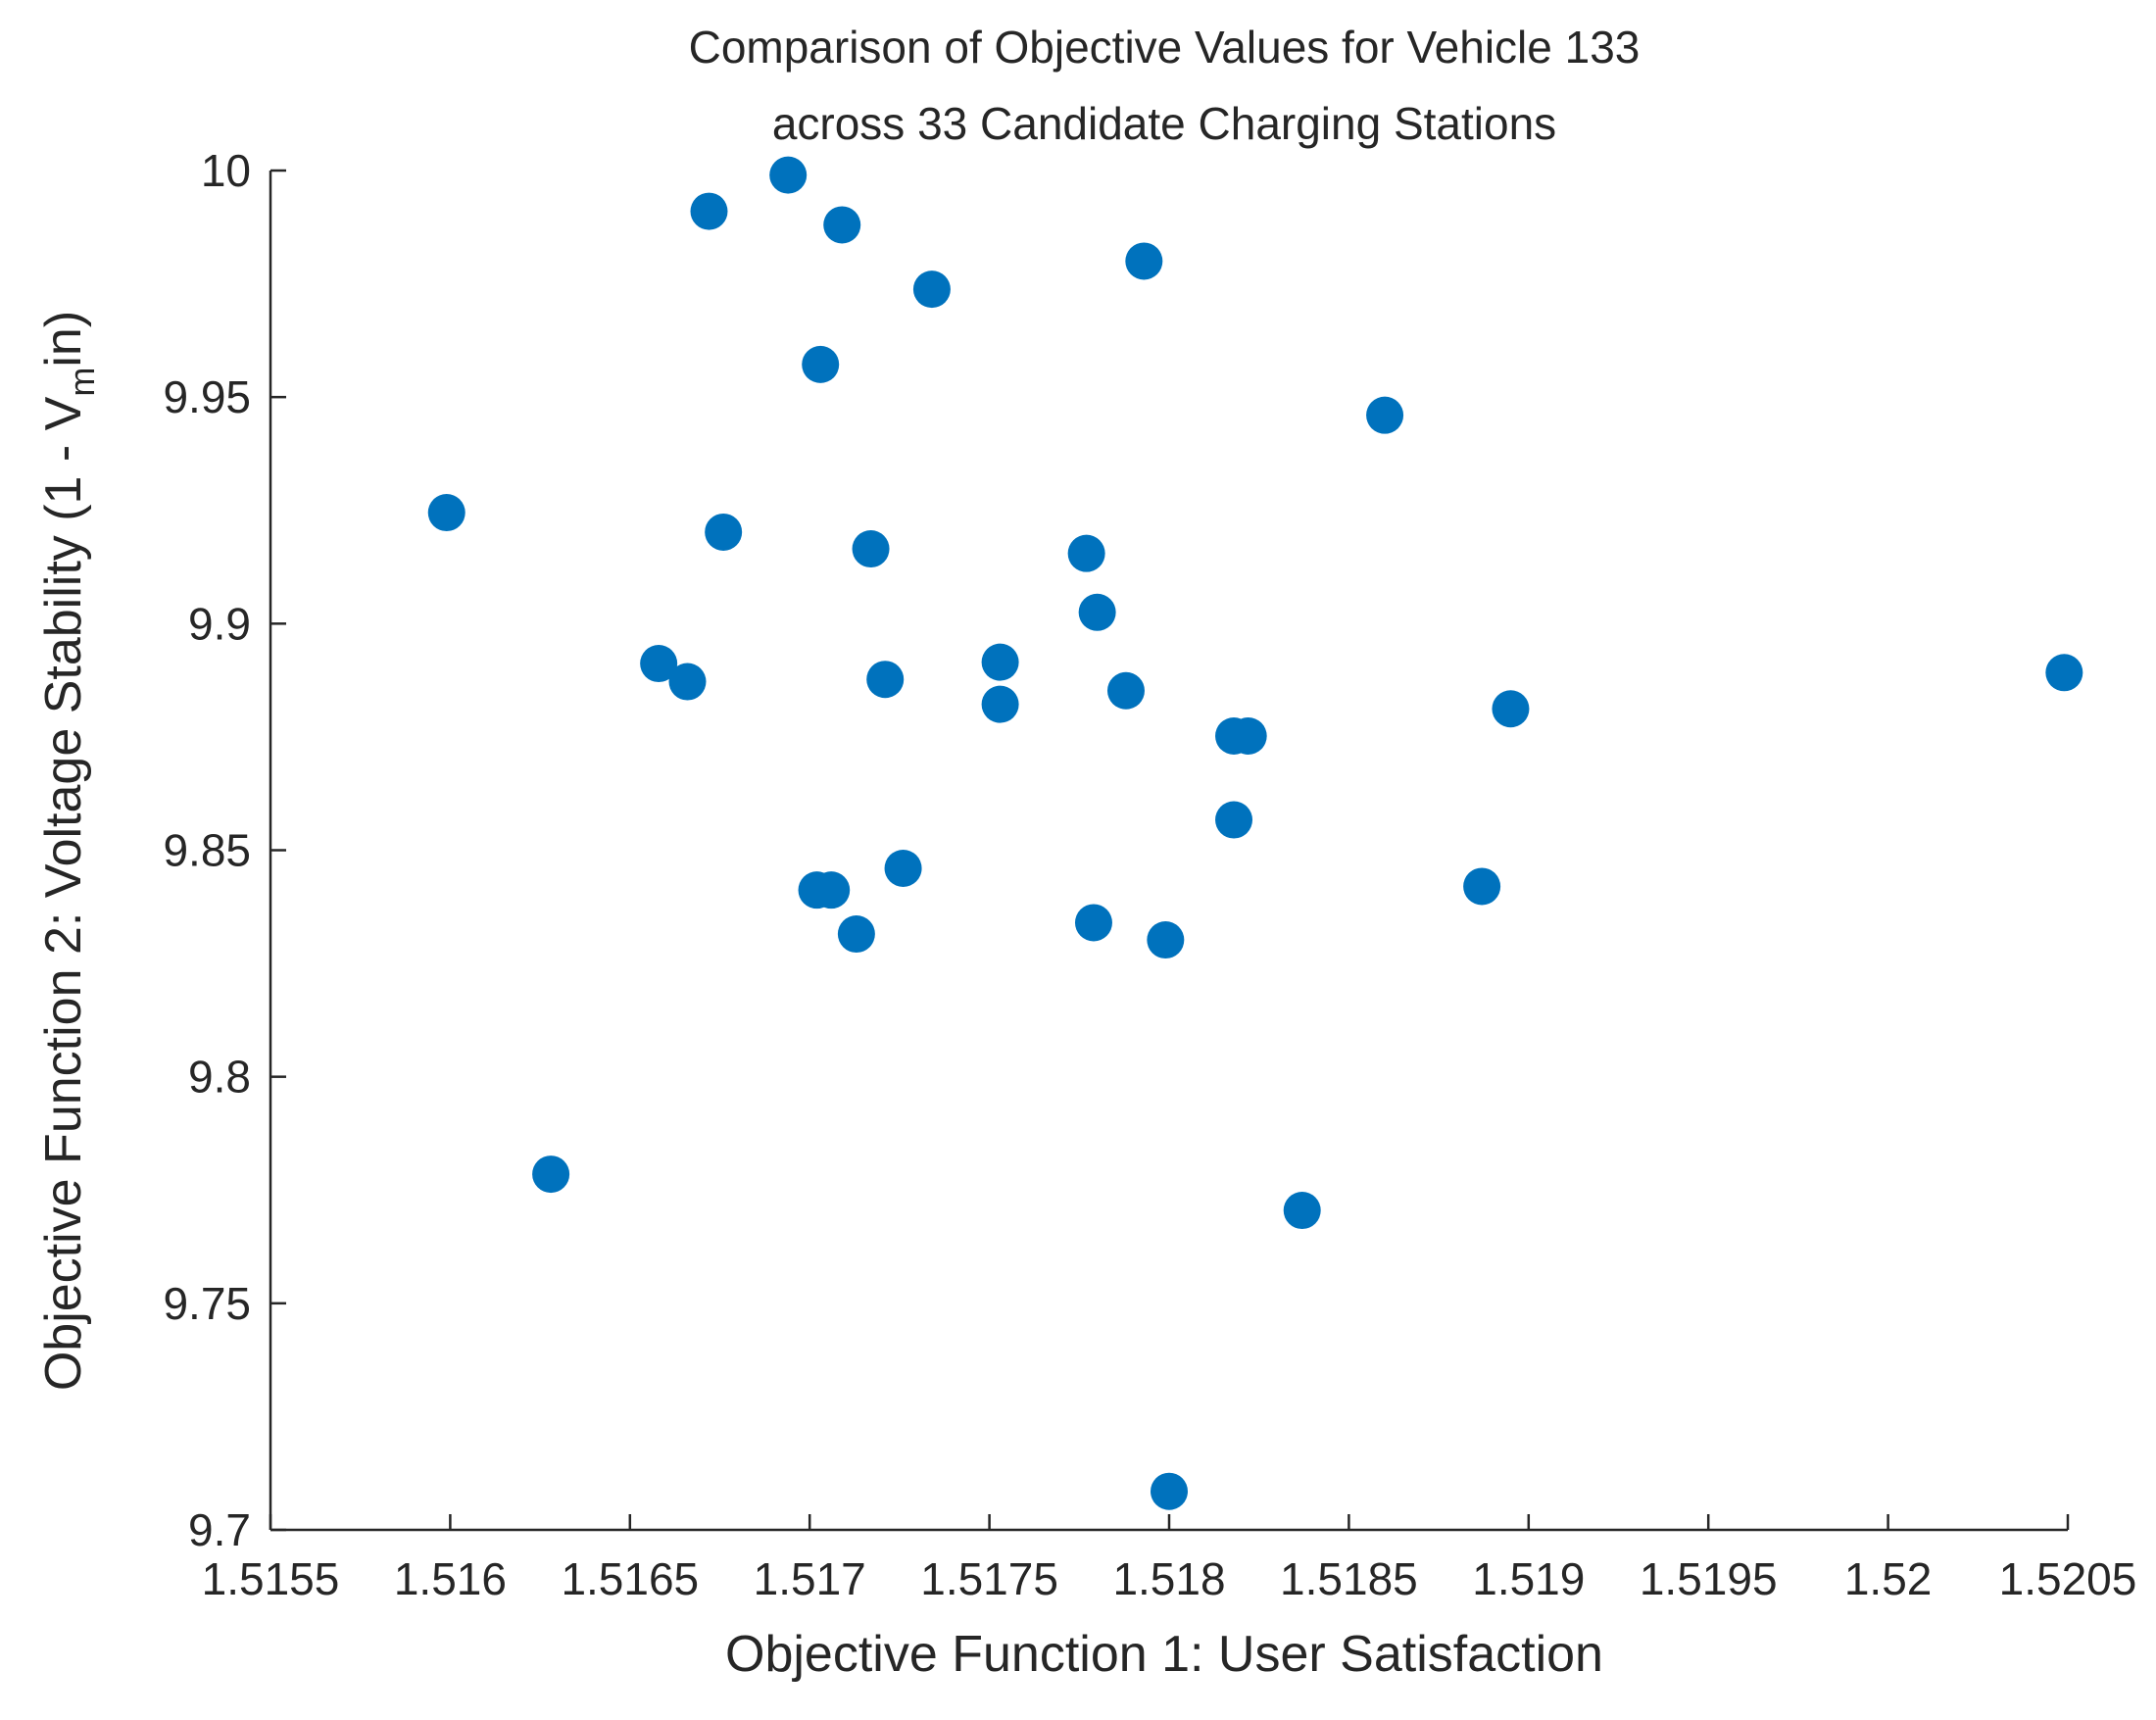  Describe the element at coordinates (226, 170) in the screenshot. I see `y-tick-label: 10` at that location.